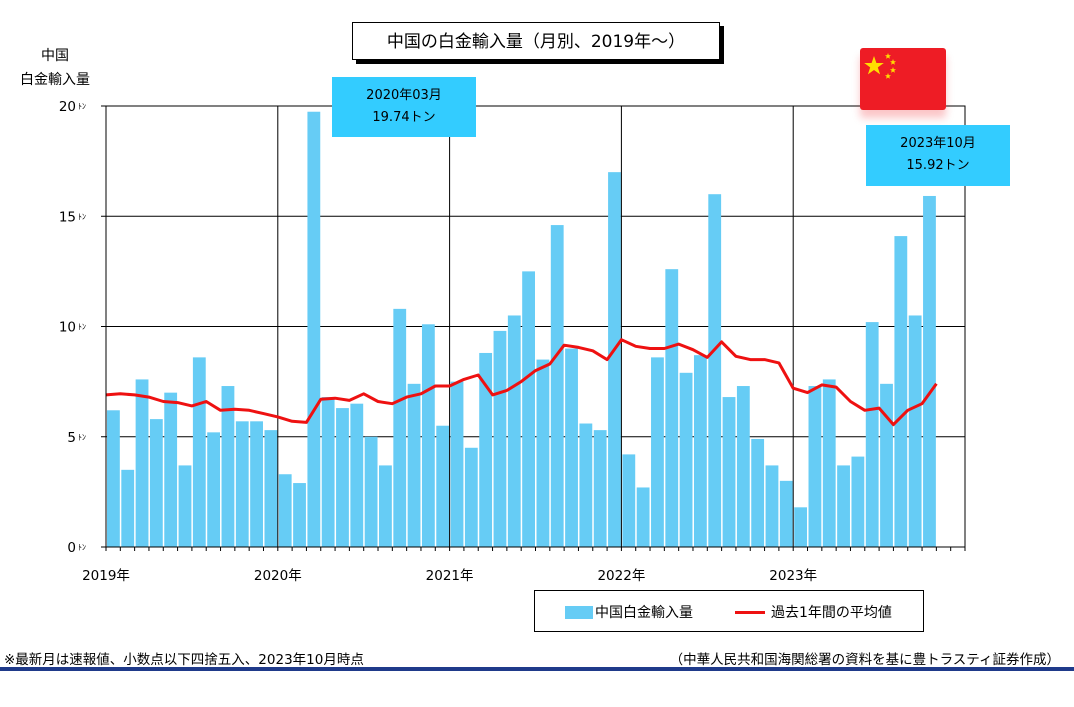  Describe the element at coordinates (404, 117) in the screenshot. I see `callout-2020-03-value: 19.74トン` at that location.